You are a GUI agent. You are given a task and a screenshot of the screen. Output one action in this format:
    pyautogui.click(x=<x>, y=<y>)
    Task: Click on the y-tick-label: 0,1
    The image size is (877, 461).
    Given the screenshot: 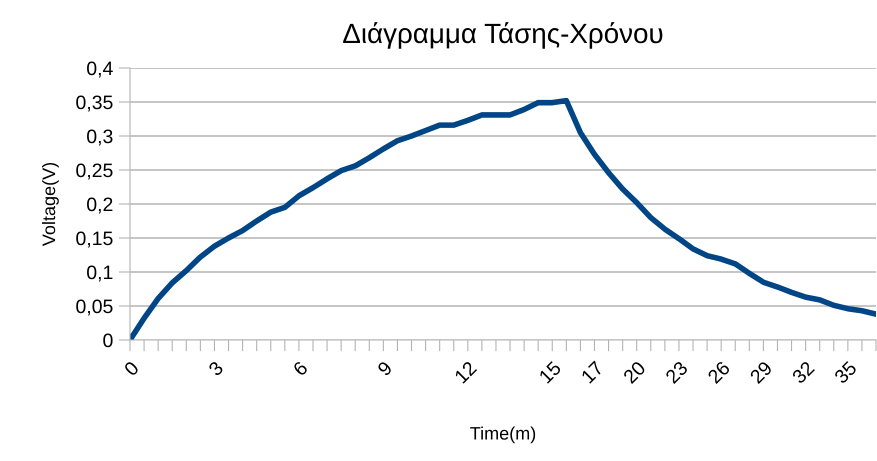 What is the action you would take?
    pyautogui.click(x=99, y=273)
    